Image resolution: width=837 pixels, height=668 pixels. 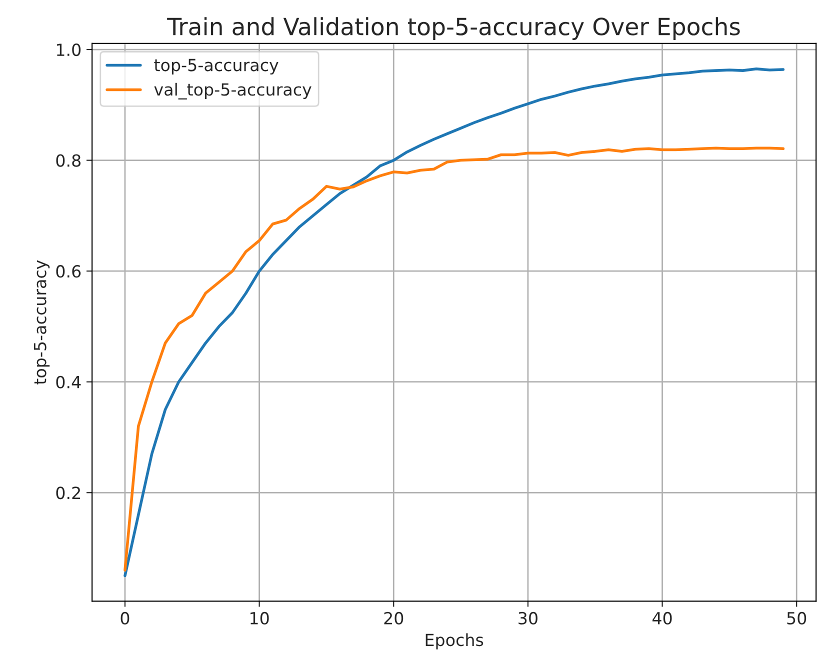 What do you see at coordinates (233, 91) in the screenshot?
I see `legend-label: val_top-5-accuracy` at bounding box center [233, 91].